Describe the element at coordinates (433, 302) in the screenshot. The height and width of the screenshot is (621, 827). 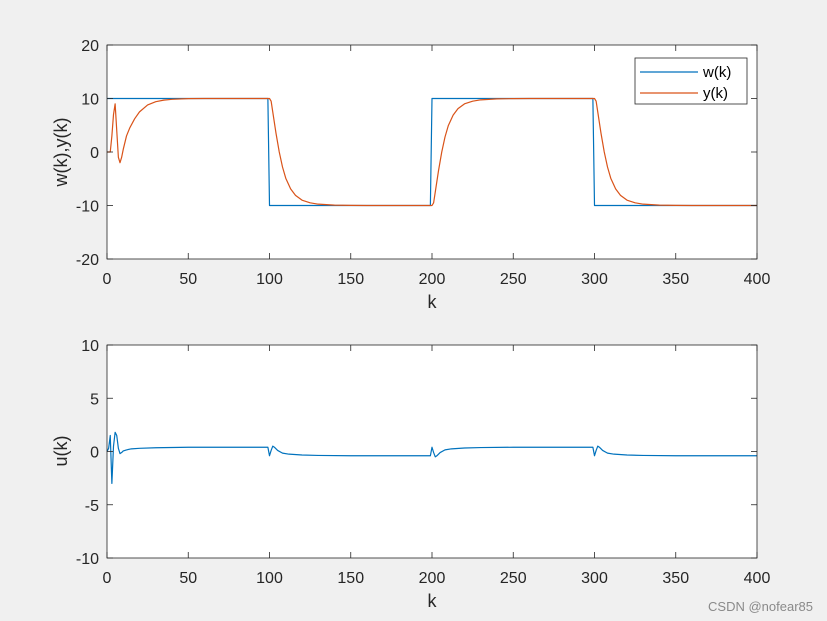
I see `top-x-axis-label: k` at that location.